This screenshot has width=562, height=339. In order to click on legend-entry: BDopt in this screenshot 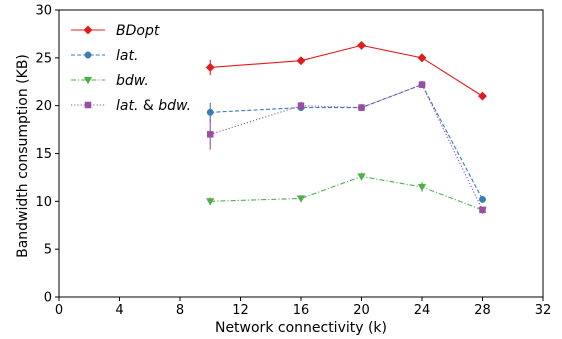, I will do `click(115, 31)`.